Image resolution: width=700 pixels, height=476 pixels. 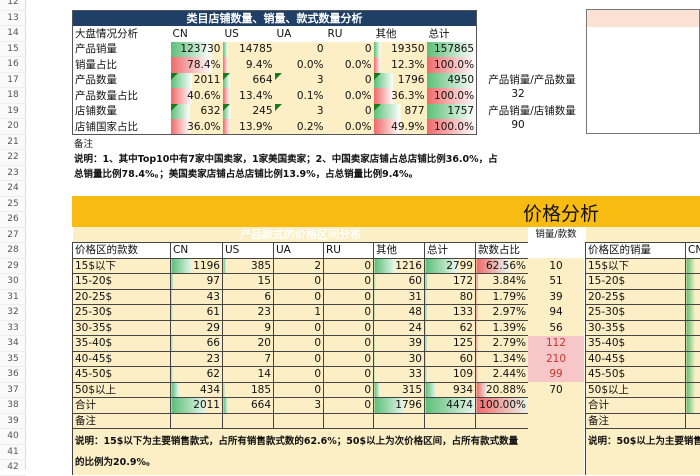 What do you see at coordinates (502, 344) in the screenshot?
I see `data-cell: 2.79%` at bounding box center [502, 344].